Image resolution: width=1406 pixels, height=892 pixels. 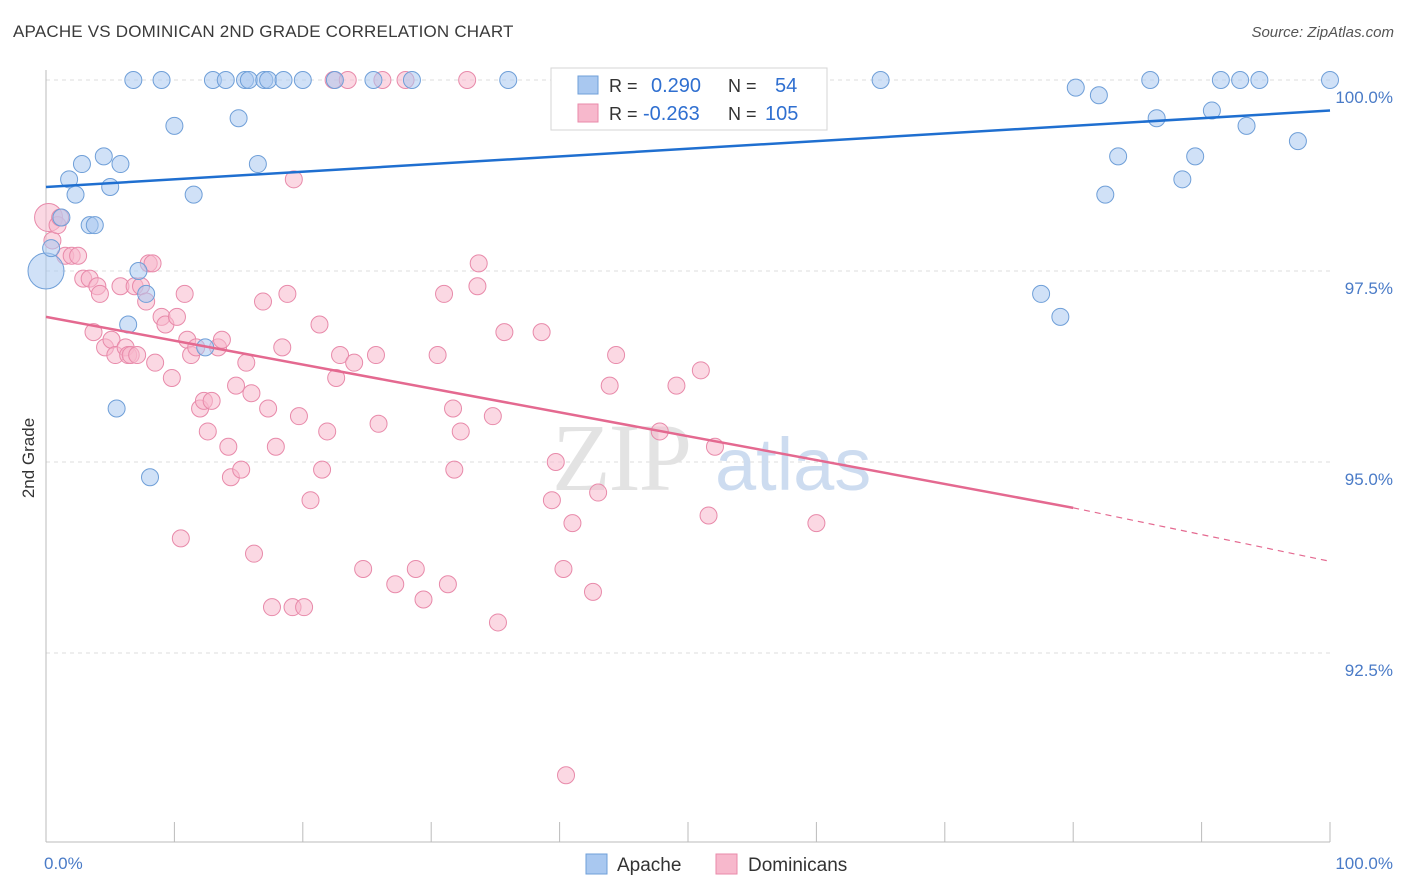 I want to click on legend-apache-n-value: 54, so click(x=786, y=86).